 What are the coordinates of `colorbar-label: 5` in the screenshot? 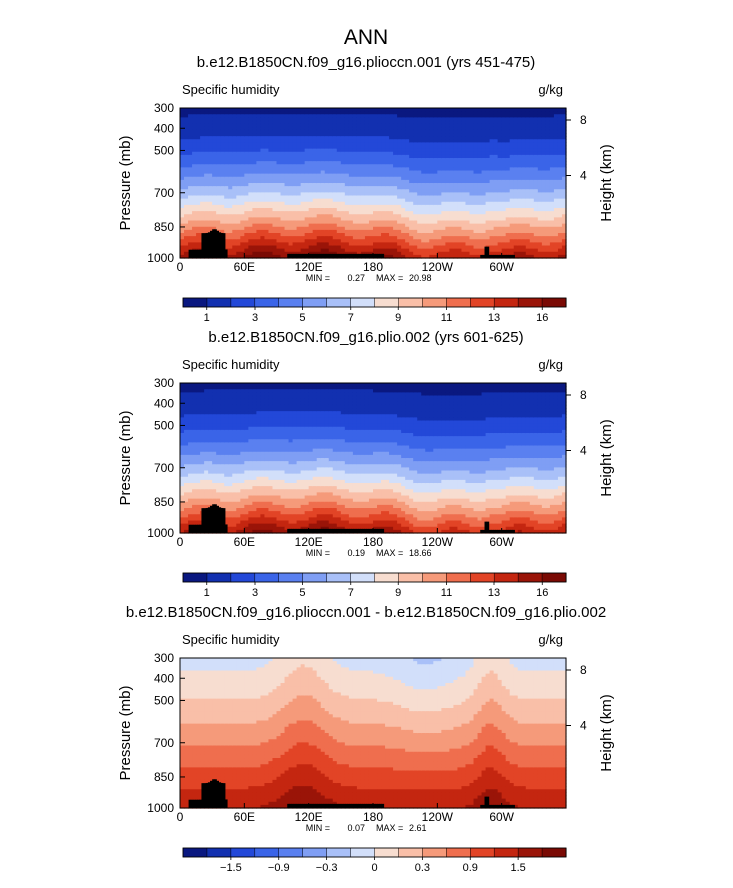 It's located at (302, 318).